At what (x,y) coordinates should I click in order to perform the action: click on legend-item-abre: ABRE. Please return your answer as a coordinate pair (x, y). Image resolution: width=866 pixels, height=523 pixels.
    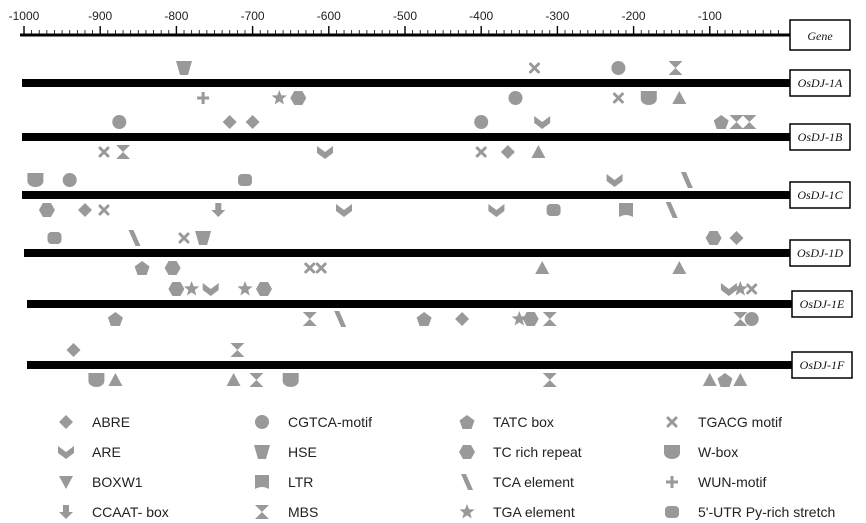
    Looking at the image, I should click on (94, 422).